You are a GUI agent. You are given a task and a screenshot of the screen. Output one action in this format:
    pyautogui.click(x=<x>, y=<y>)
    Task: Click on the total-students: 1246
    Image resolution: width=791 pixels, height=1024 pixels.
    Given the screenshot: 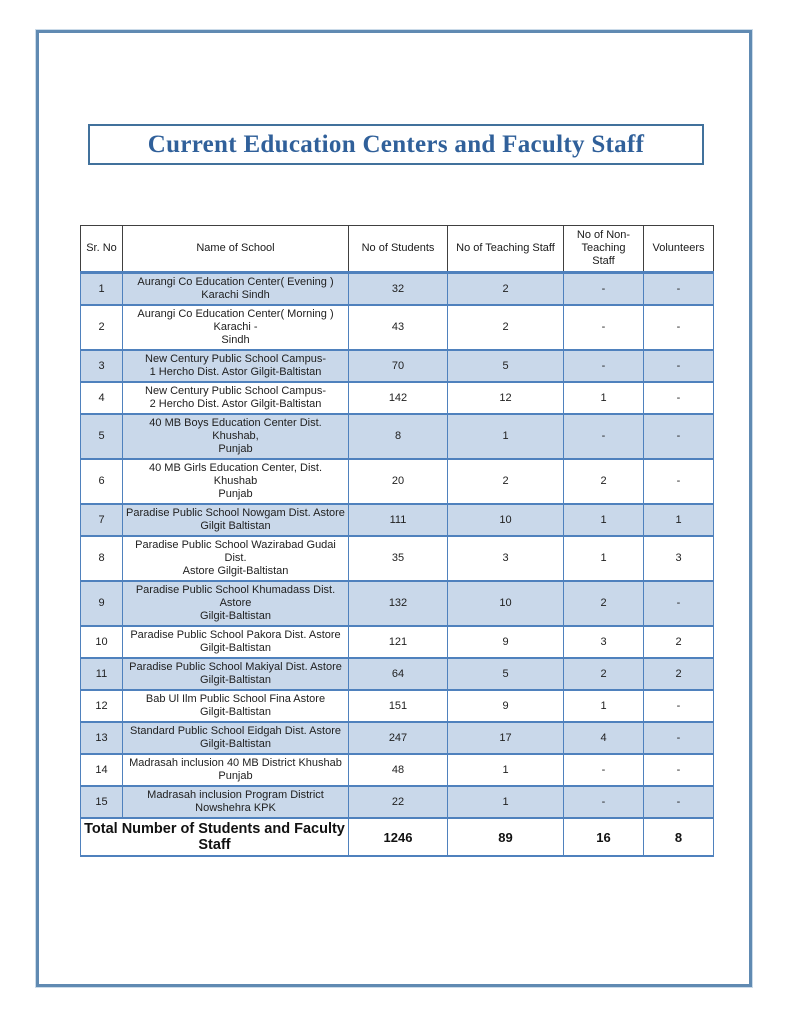 What is the action you would take?
    pyautogui.click(x=398, y=837)
    